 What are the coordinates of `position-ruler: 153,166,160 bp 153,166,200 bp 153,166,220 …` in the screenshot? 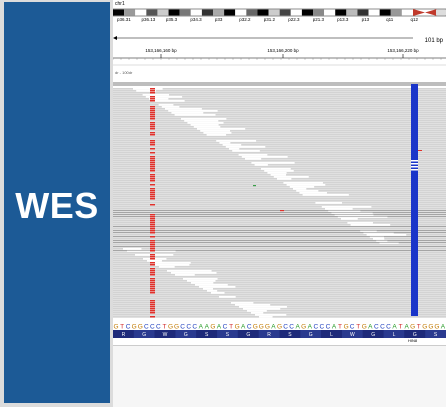 It's located at (279, 48).